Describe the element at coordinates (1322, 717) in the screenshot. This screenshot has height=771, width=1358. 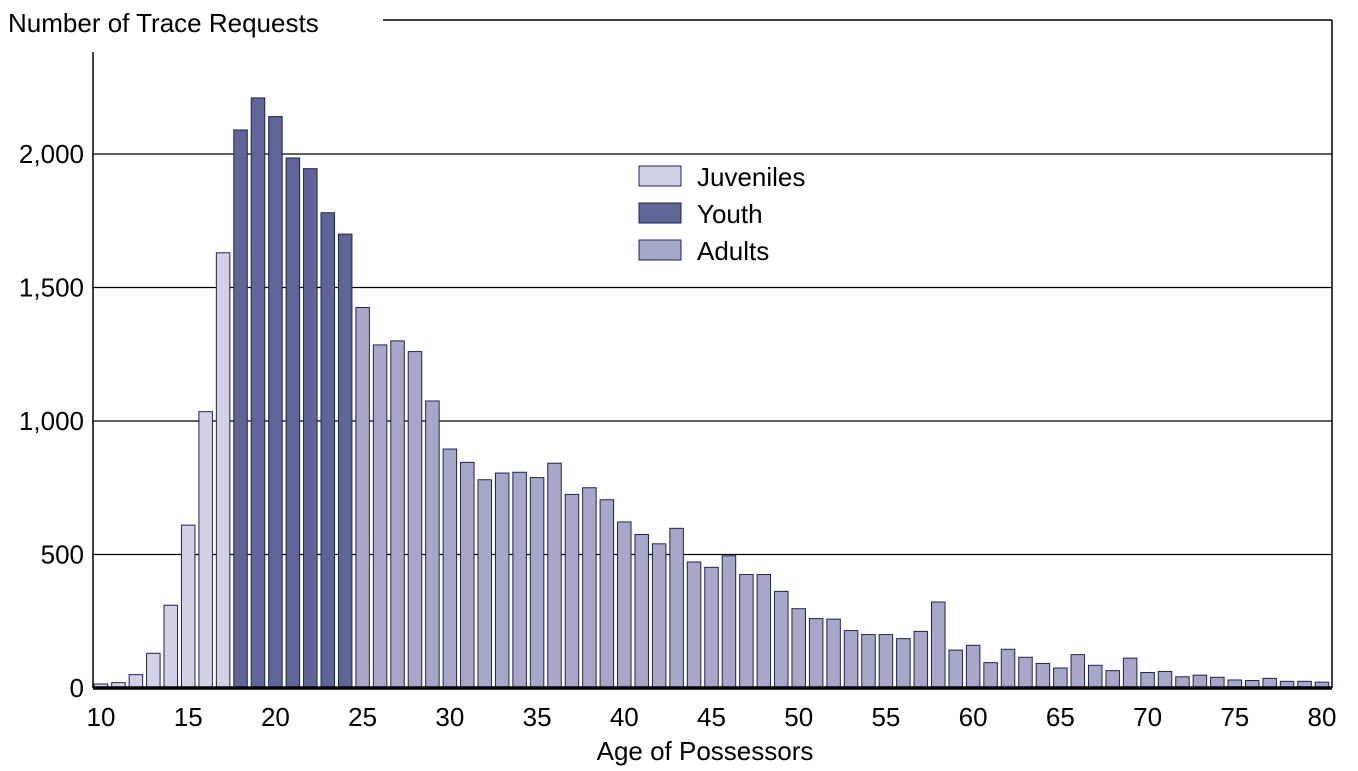
I see `x-tick-label: 80` at that location.